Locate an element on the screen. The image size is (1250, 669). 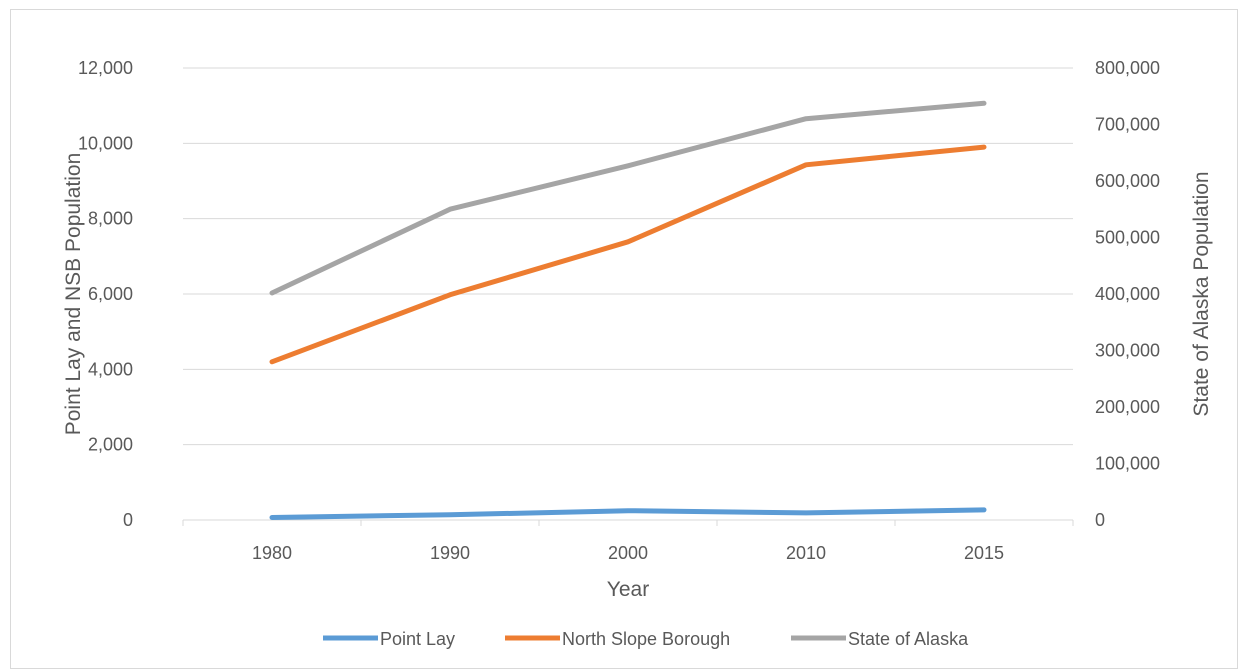
x-tick-label: 2010 is located at coordinates (806, 553).